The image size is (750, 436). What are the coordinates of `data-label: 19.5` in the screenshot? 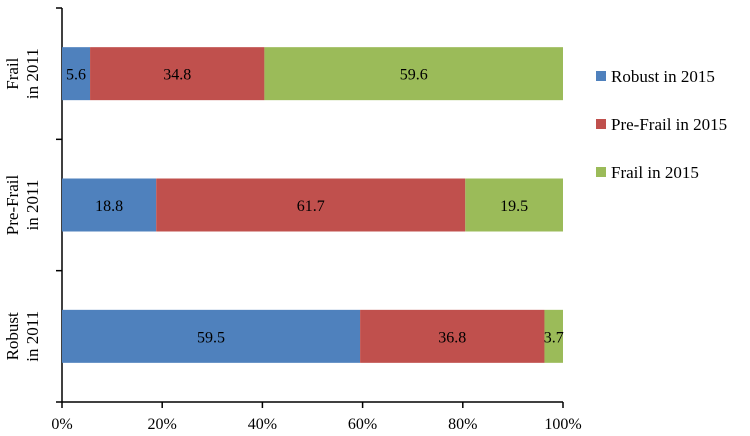 It's located at (514, 206).